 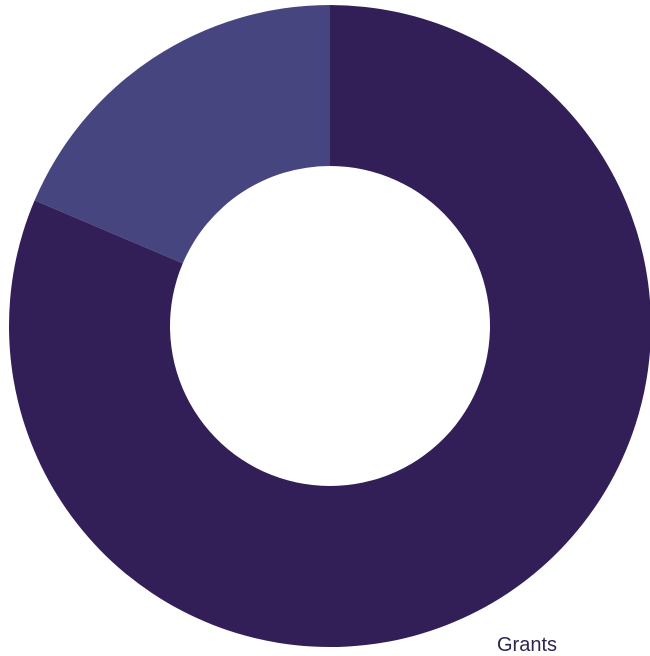 I want to click on labels-layer: Grants, so click(x=527, y=645).